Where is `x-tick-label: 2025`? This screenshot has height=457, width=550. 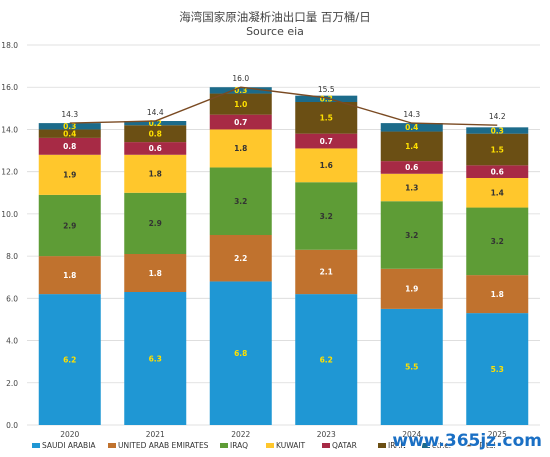 x-tick-label: 2025 is located at coordinates (497, 434).